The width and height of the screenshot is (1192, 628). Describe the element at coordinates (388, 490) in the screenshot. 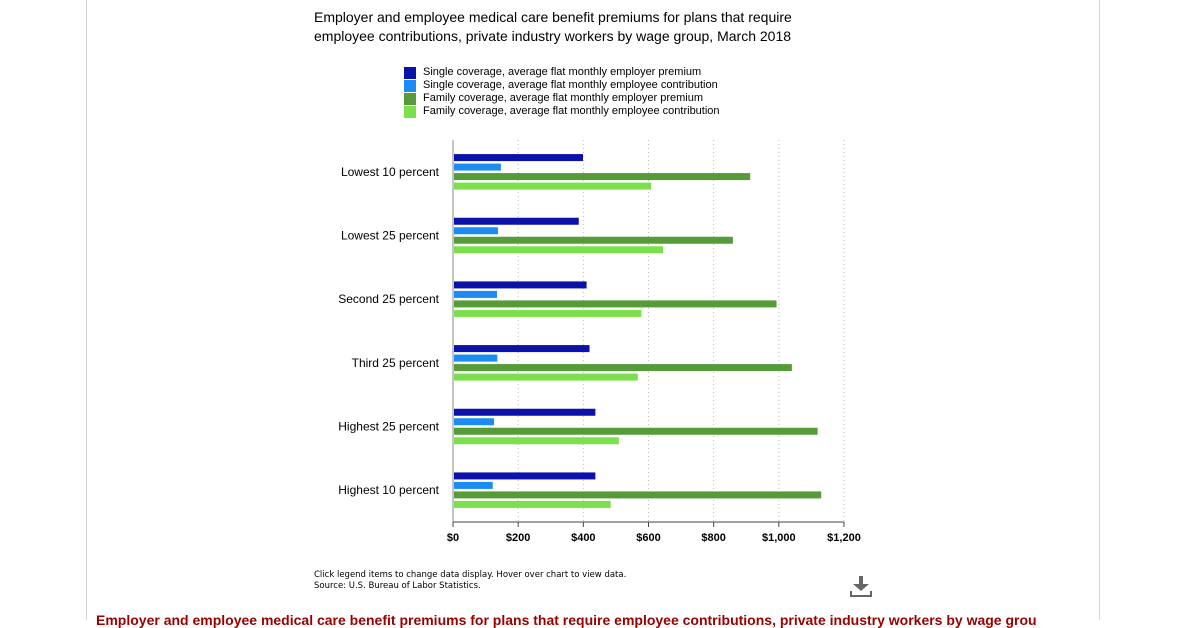

I see `category-label: Highest 10 percent` at that location.